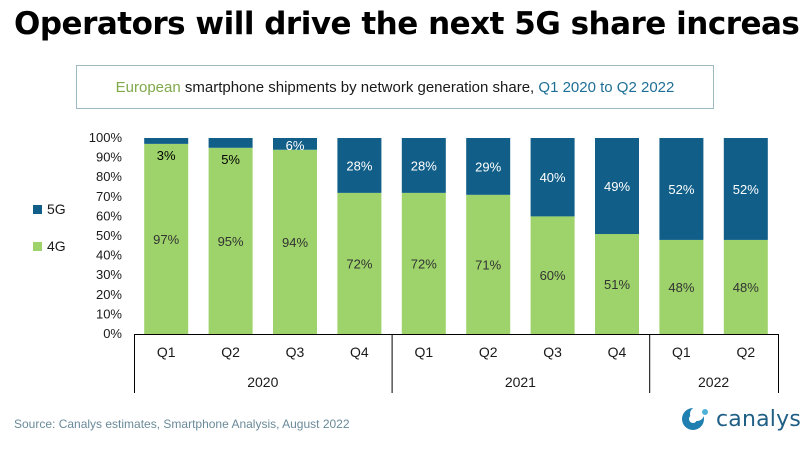  Describe the element at coordinates (262, 382) in the screenshot. I see `x-group-label: 2020` at that location.